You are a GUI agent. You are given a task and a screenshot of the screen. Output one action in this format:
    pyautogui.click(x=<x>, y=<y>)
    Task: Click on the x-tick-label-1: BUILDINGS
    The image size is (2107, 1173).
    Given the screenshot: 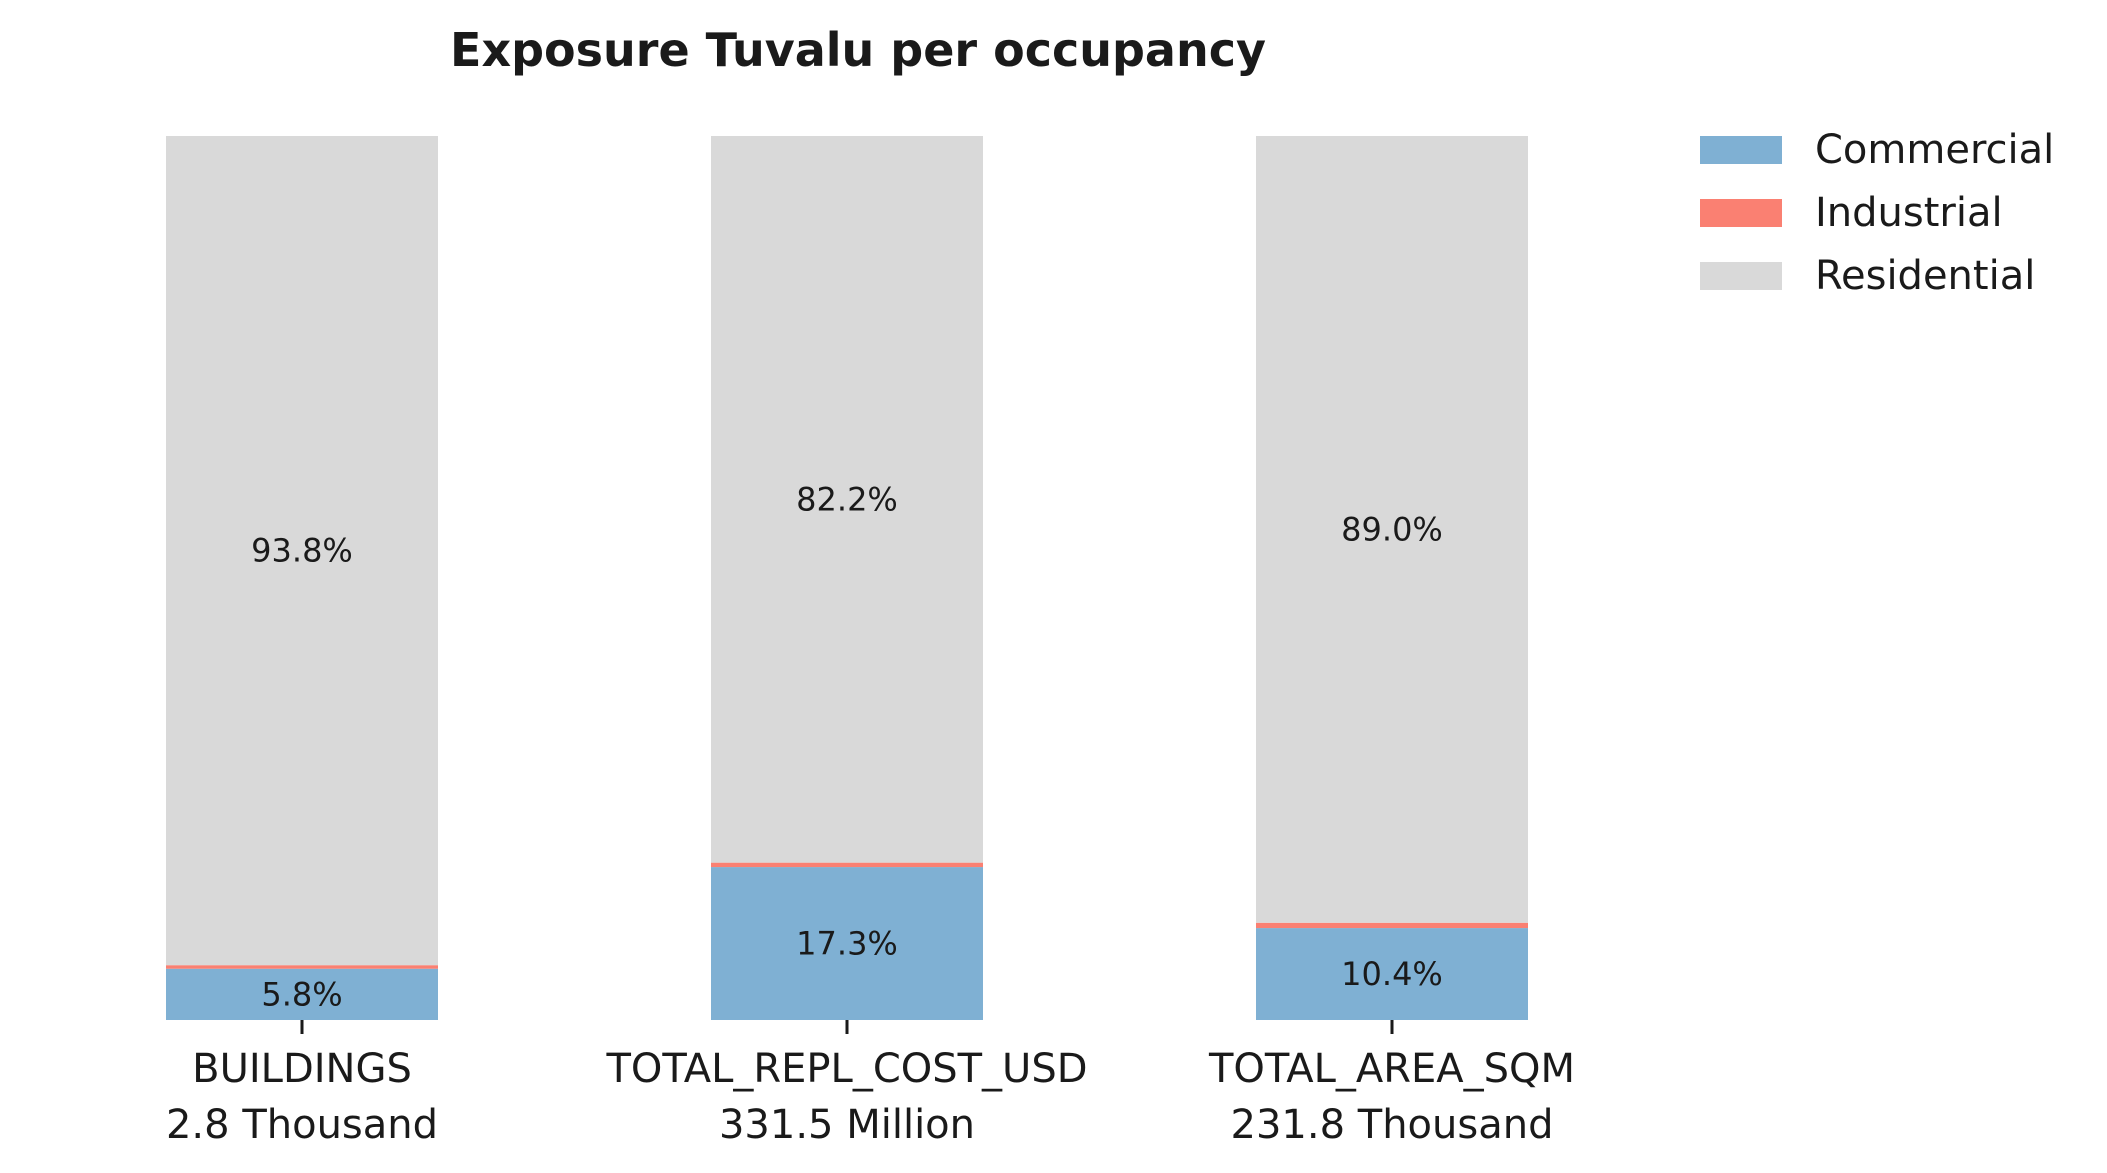 What is the action you would take?
    pyautogui.click(x=302, y=1069)
    